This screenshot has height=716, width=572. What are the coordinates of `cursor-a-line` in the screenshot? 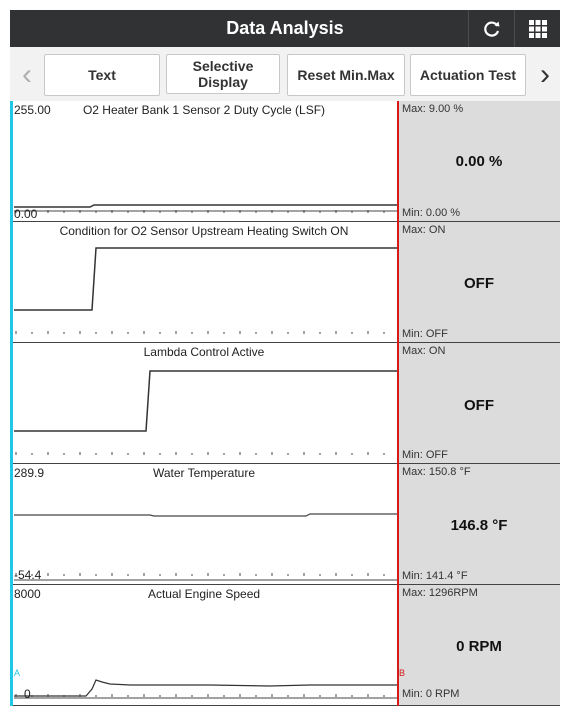 It's located at (11, 403).